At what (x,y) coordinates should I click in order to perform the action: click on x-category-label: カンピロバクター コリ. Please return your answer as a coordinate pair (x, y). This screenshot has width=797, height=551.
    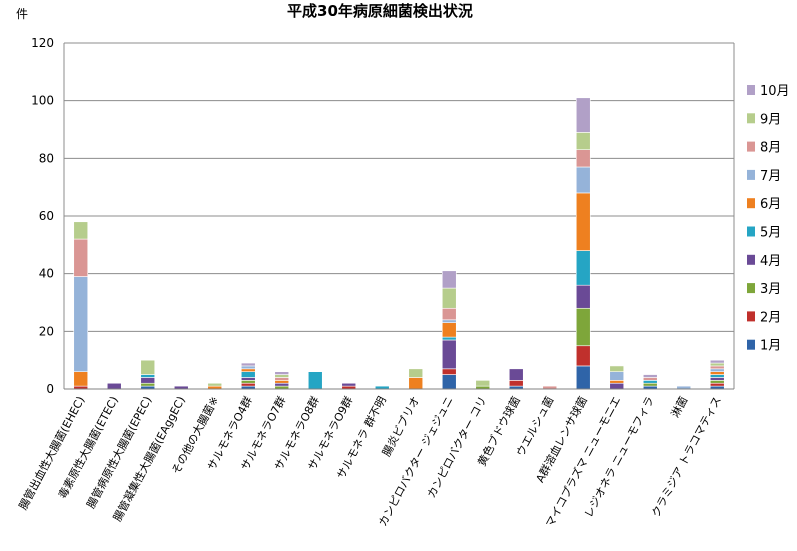
    Looking at the image, I should click on (457, 447).